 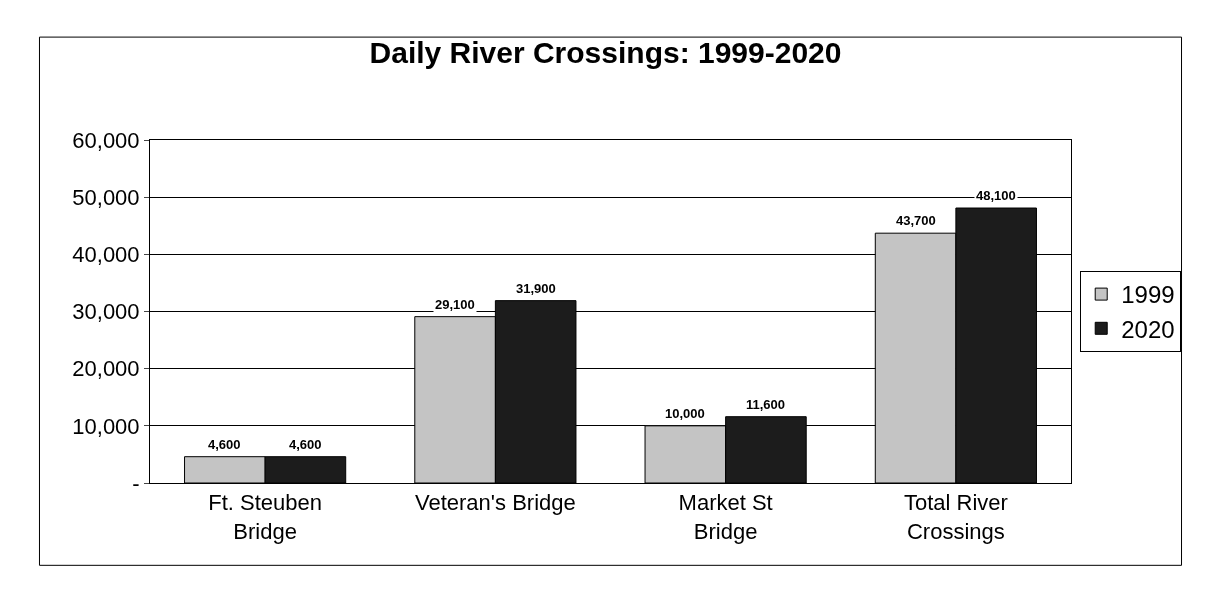 What do you see at coordinates (106, 255) in the screenshot?
I see `y-tick-label: 40,000` at bounding box center [106, 255].